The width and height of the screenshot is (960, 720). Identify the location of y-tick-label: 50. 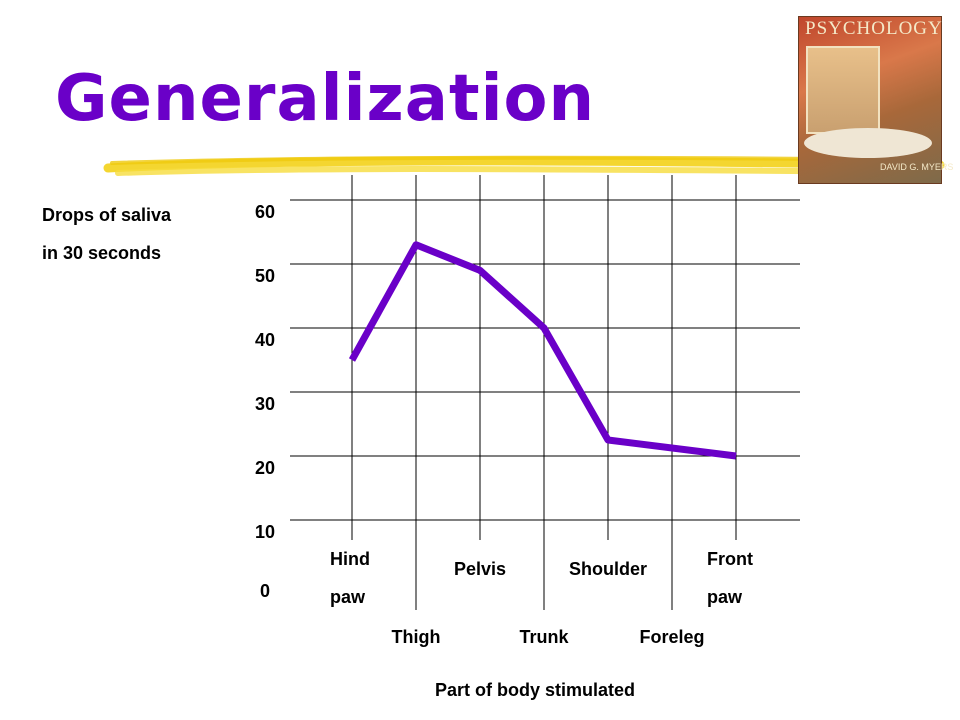
(265, 276).